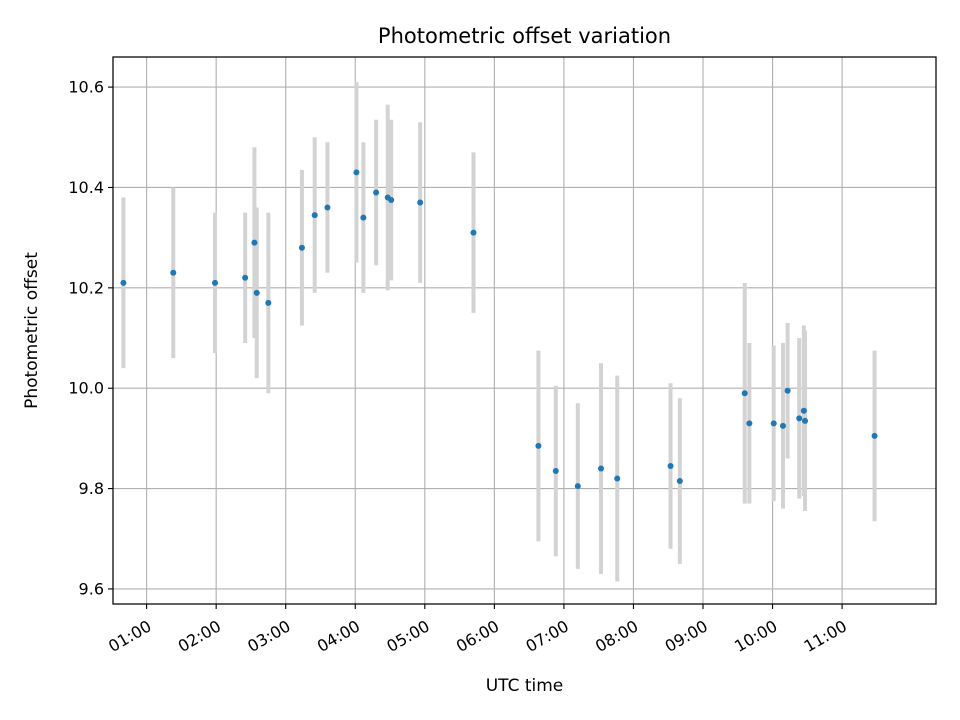 The width and height of the screenshot is (960, 720). I want to click on y-axis-ticks: 9.6 9.8 10.0 10.2 10.4 10.6, so click(90, 338).